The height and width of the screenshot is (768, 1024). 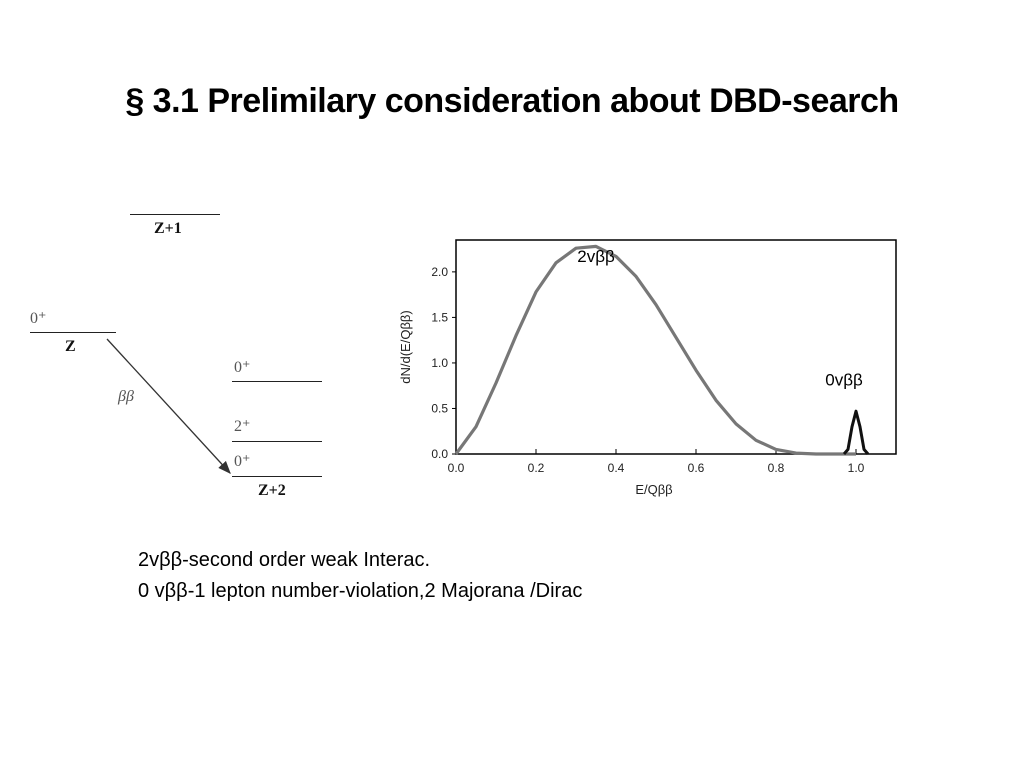 What do you see at coordinates (126, 396) in the screenshot?
I see `transition-label: ββ` at bounding box center [126, 396].